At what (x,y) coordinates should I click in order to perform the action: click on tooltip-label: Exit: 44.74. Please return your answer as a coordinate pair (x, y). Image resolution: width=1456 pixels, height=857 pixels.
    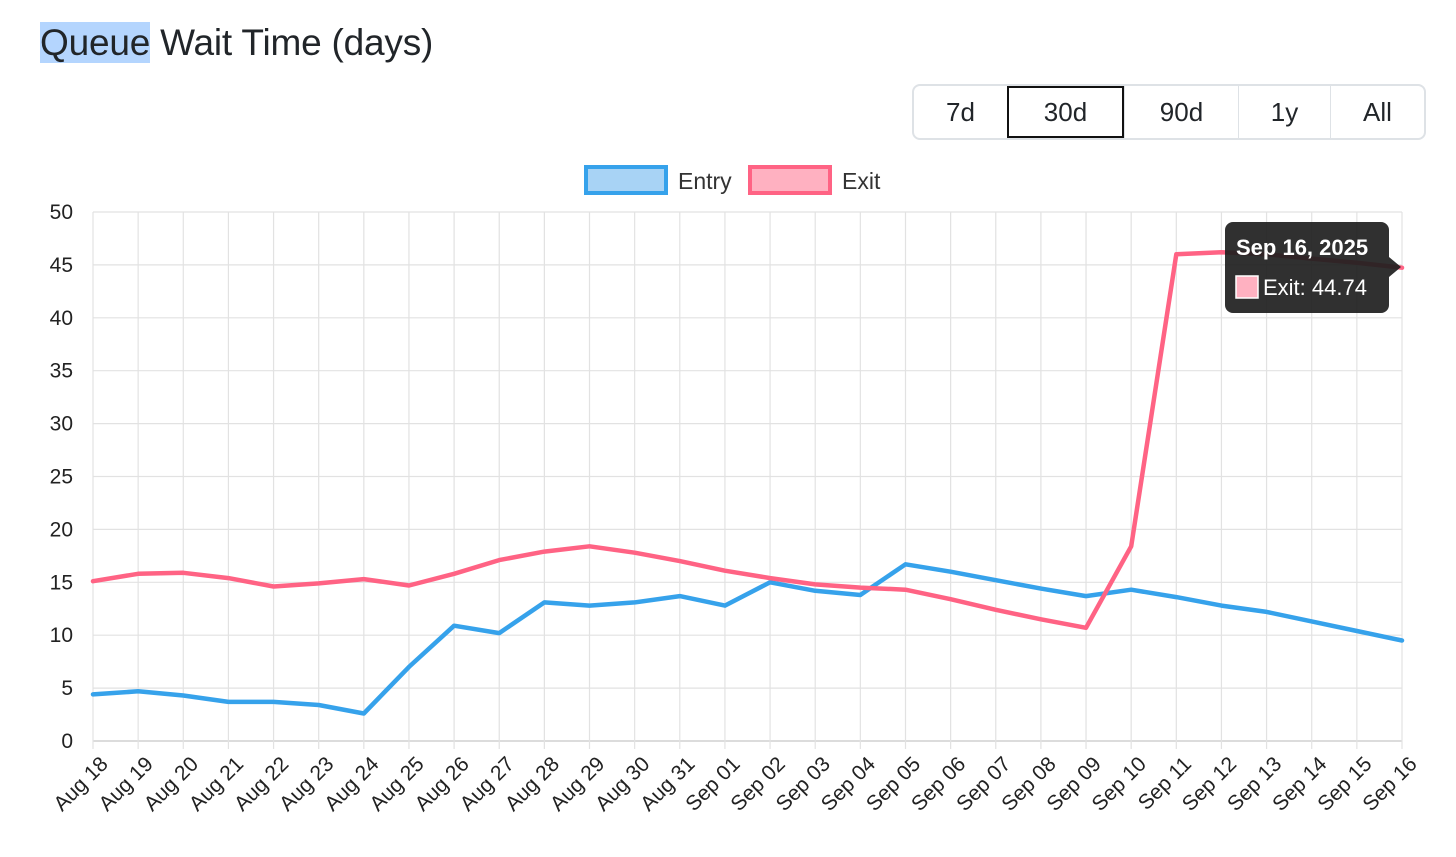
    Looking at the image, I should click on (1315, 287).